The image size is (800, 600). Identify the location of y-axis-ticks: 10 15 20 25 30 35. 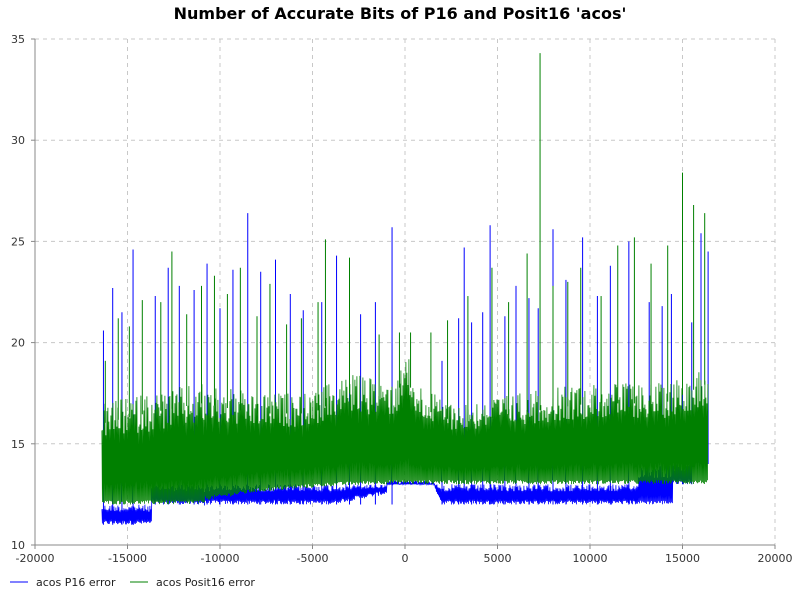
(23, 292).